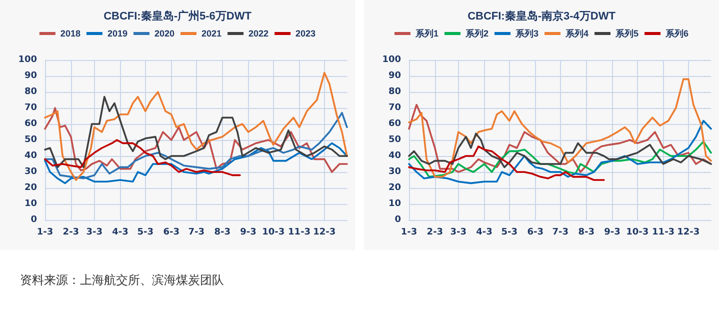  What do you see at coordinates (122, 280) in the screenshot?
I see `text: 资料来源：上海航交所、滨海煤炭团队` at bounding box center [122, 280].